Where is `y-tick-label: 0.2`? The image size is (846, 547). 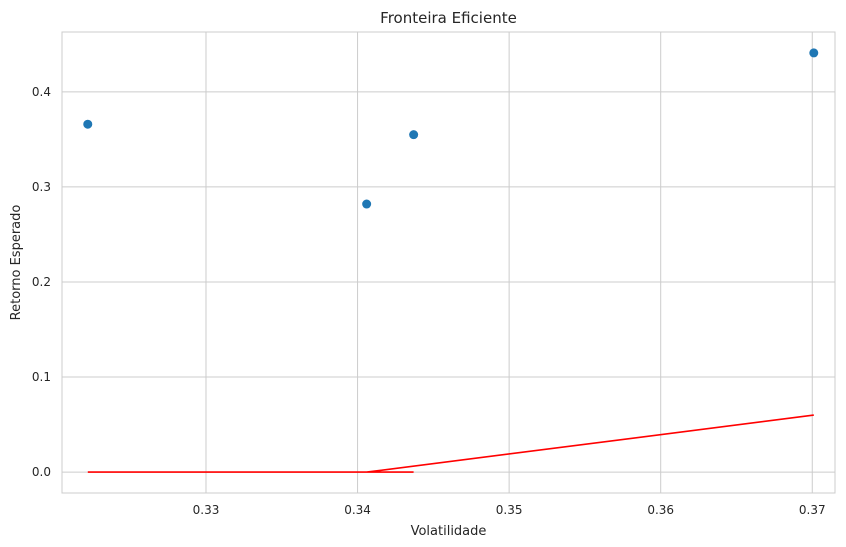
y-tick-label: 0.2 is located at coordinates (41, 282).